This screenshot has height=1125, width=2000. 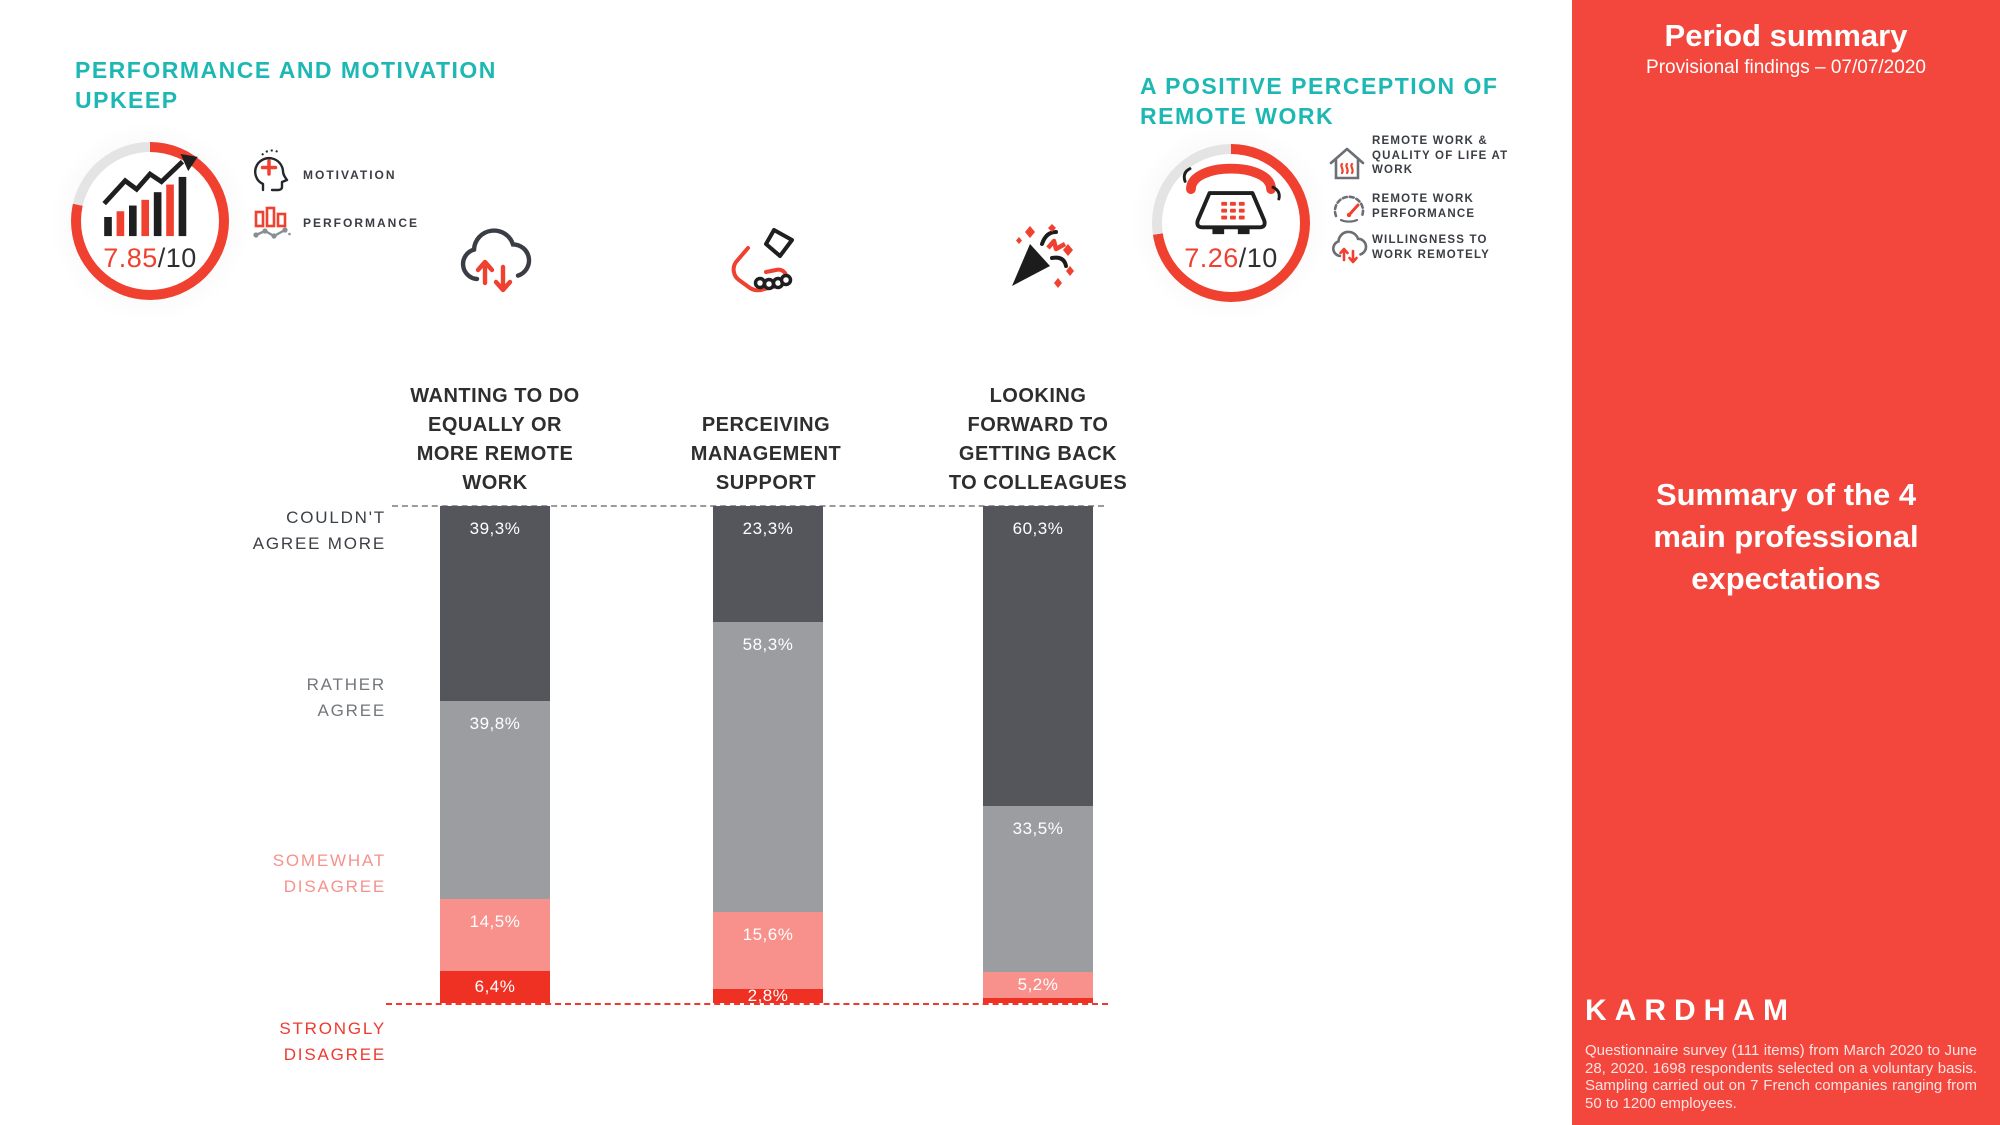 What do you see at coordinates (1038, 656) in the screenshot?
I see `bar-segment: 60,3%` at bounding box center [1038, 656].